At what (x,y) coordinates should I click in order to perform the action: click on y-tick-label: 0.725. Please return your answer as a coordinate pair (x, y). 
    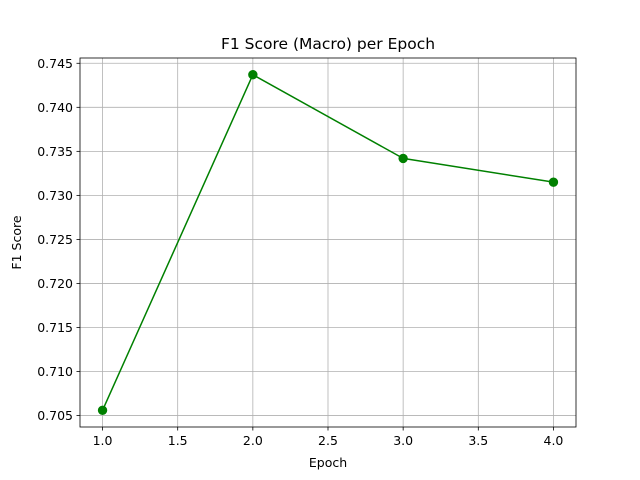
    Looking at the image, I should click on (55, 239).